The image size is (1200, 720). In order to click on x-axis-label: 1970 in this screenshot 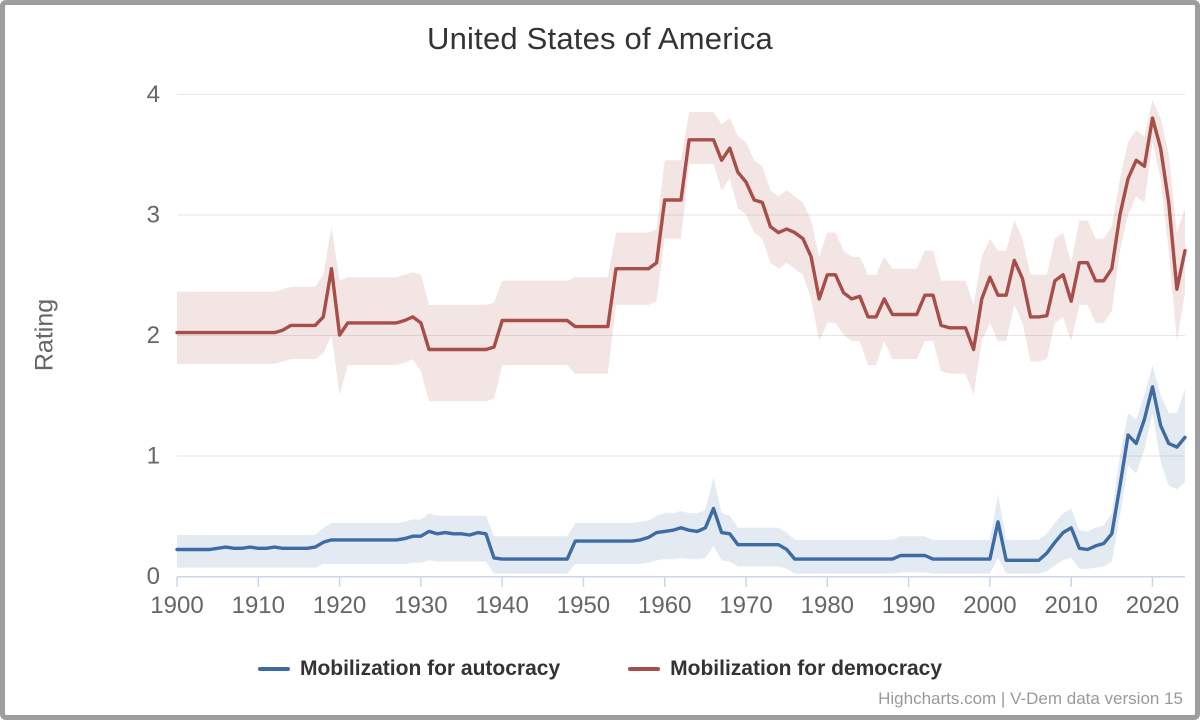, I will do `click(745, 605)`.